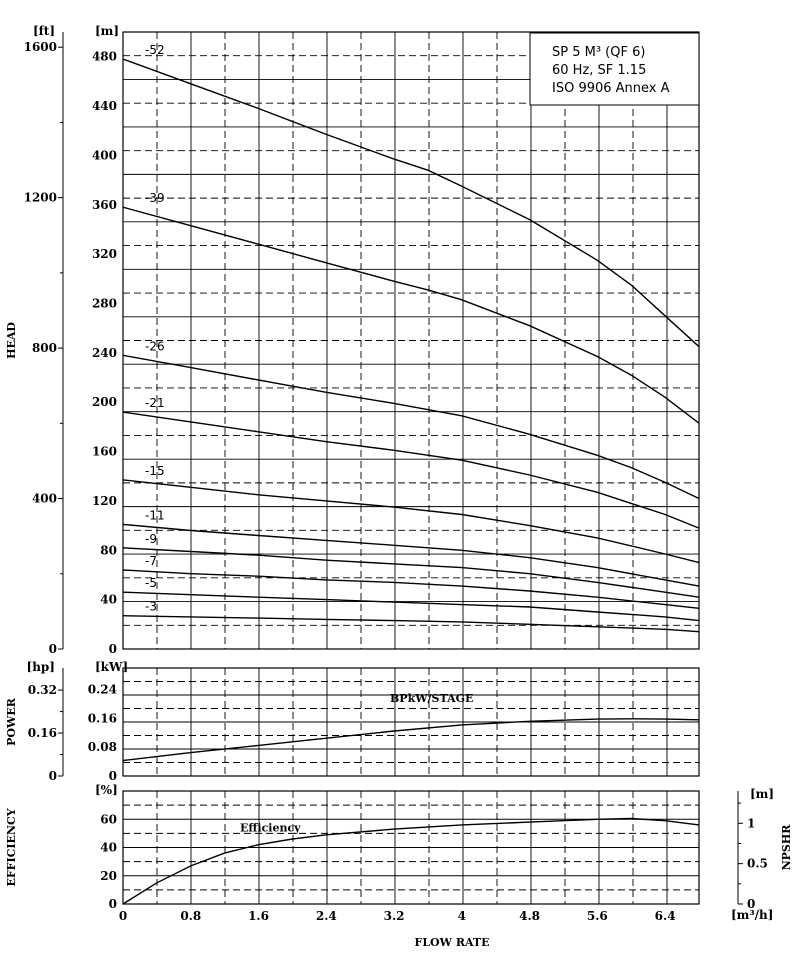  Describe the element at coordinates (104, 303) in the screenshot. I see `y-tick-label: 280` at that location.